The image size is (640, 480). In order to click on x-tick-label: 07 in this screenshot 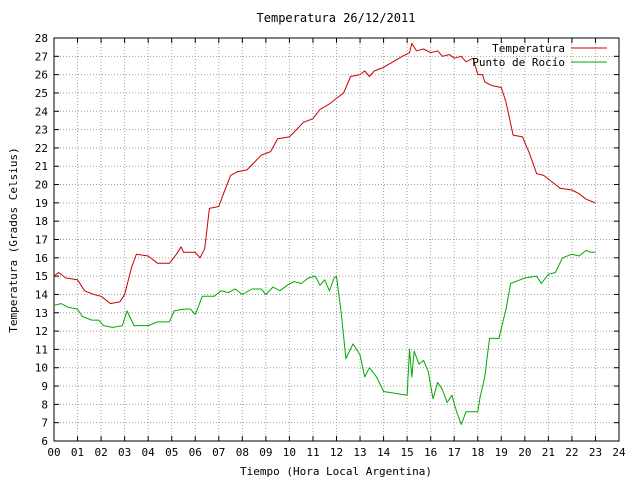, I will do `click(218, 452)`.